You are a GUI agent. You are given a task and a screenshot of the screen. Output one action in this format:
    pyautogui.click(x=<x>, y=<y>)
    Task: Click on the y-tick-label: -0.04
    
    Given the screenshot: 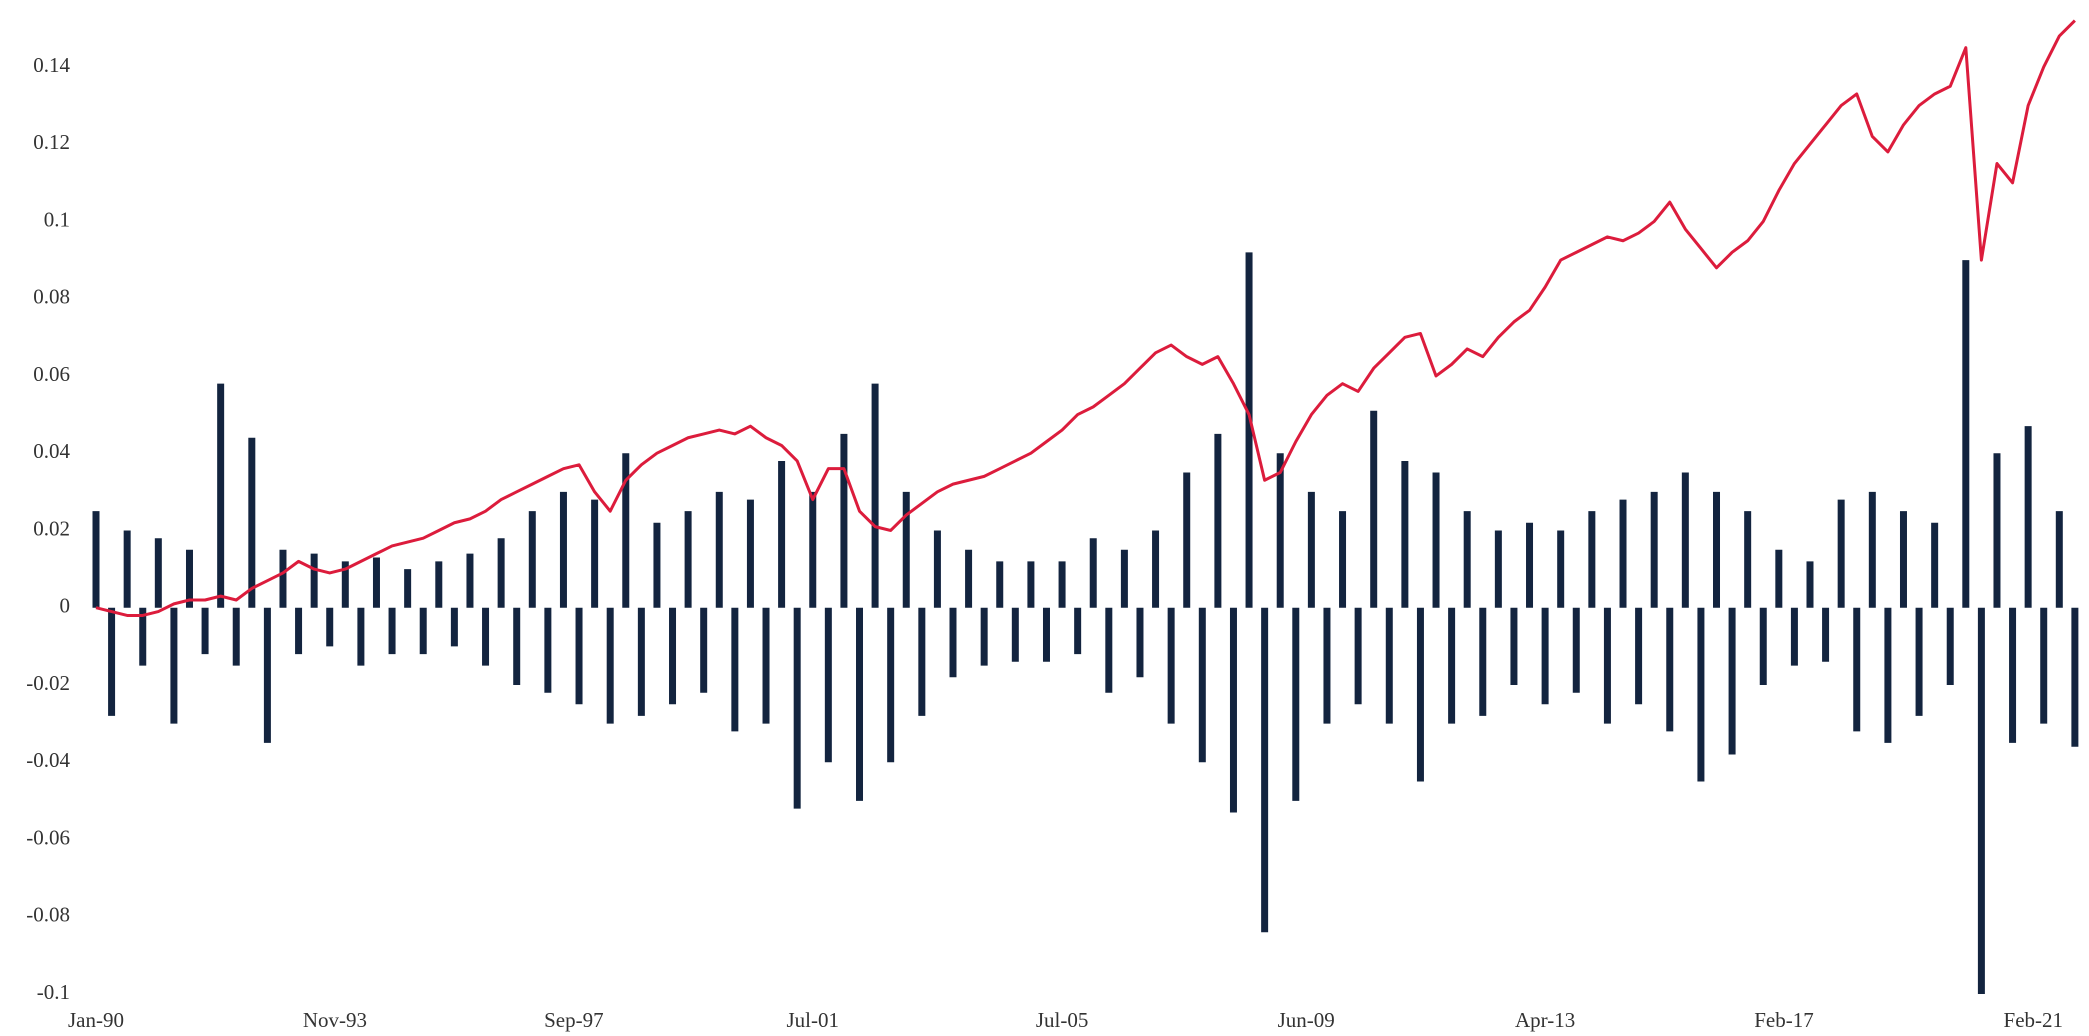 What is the action you would take?
    pyautogui.click(x=48, y=760)
    